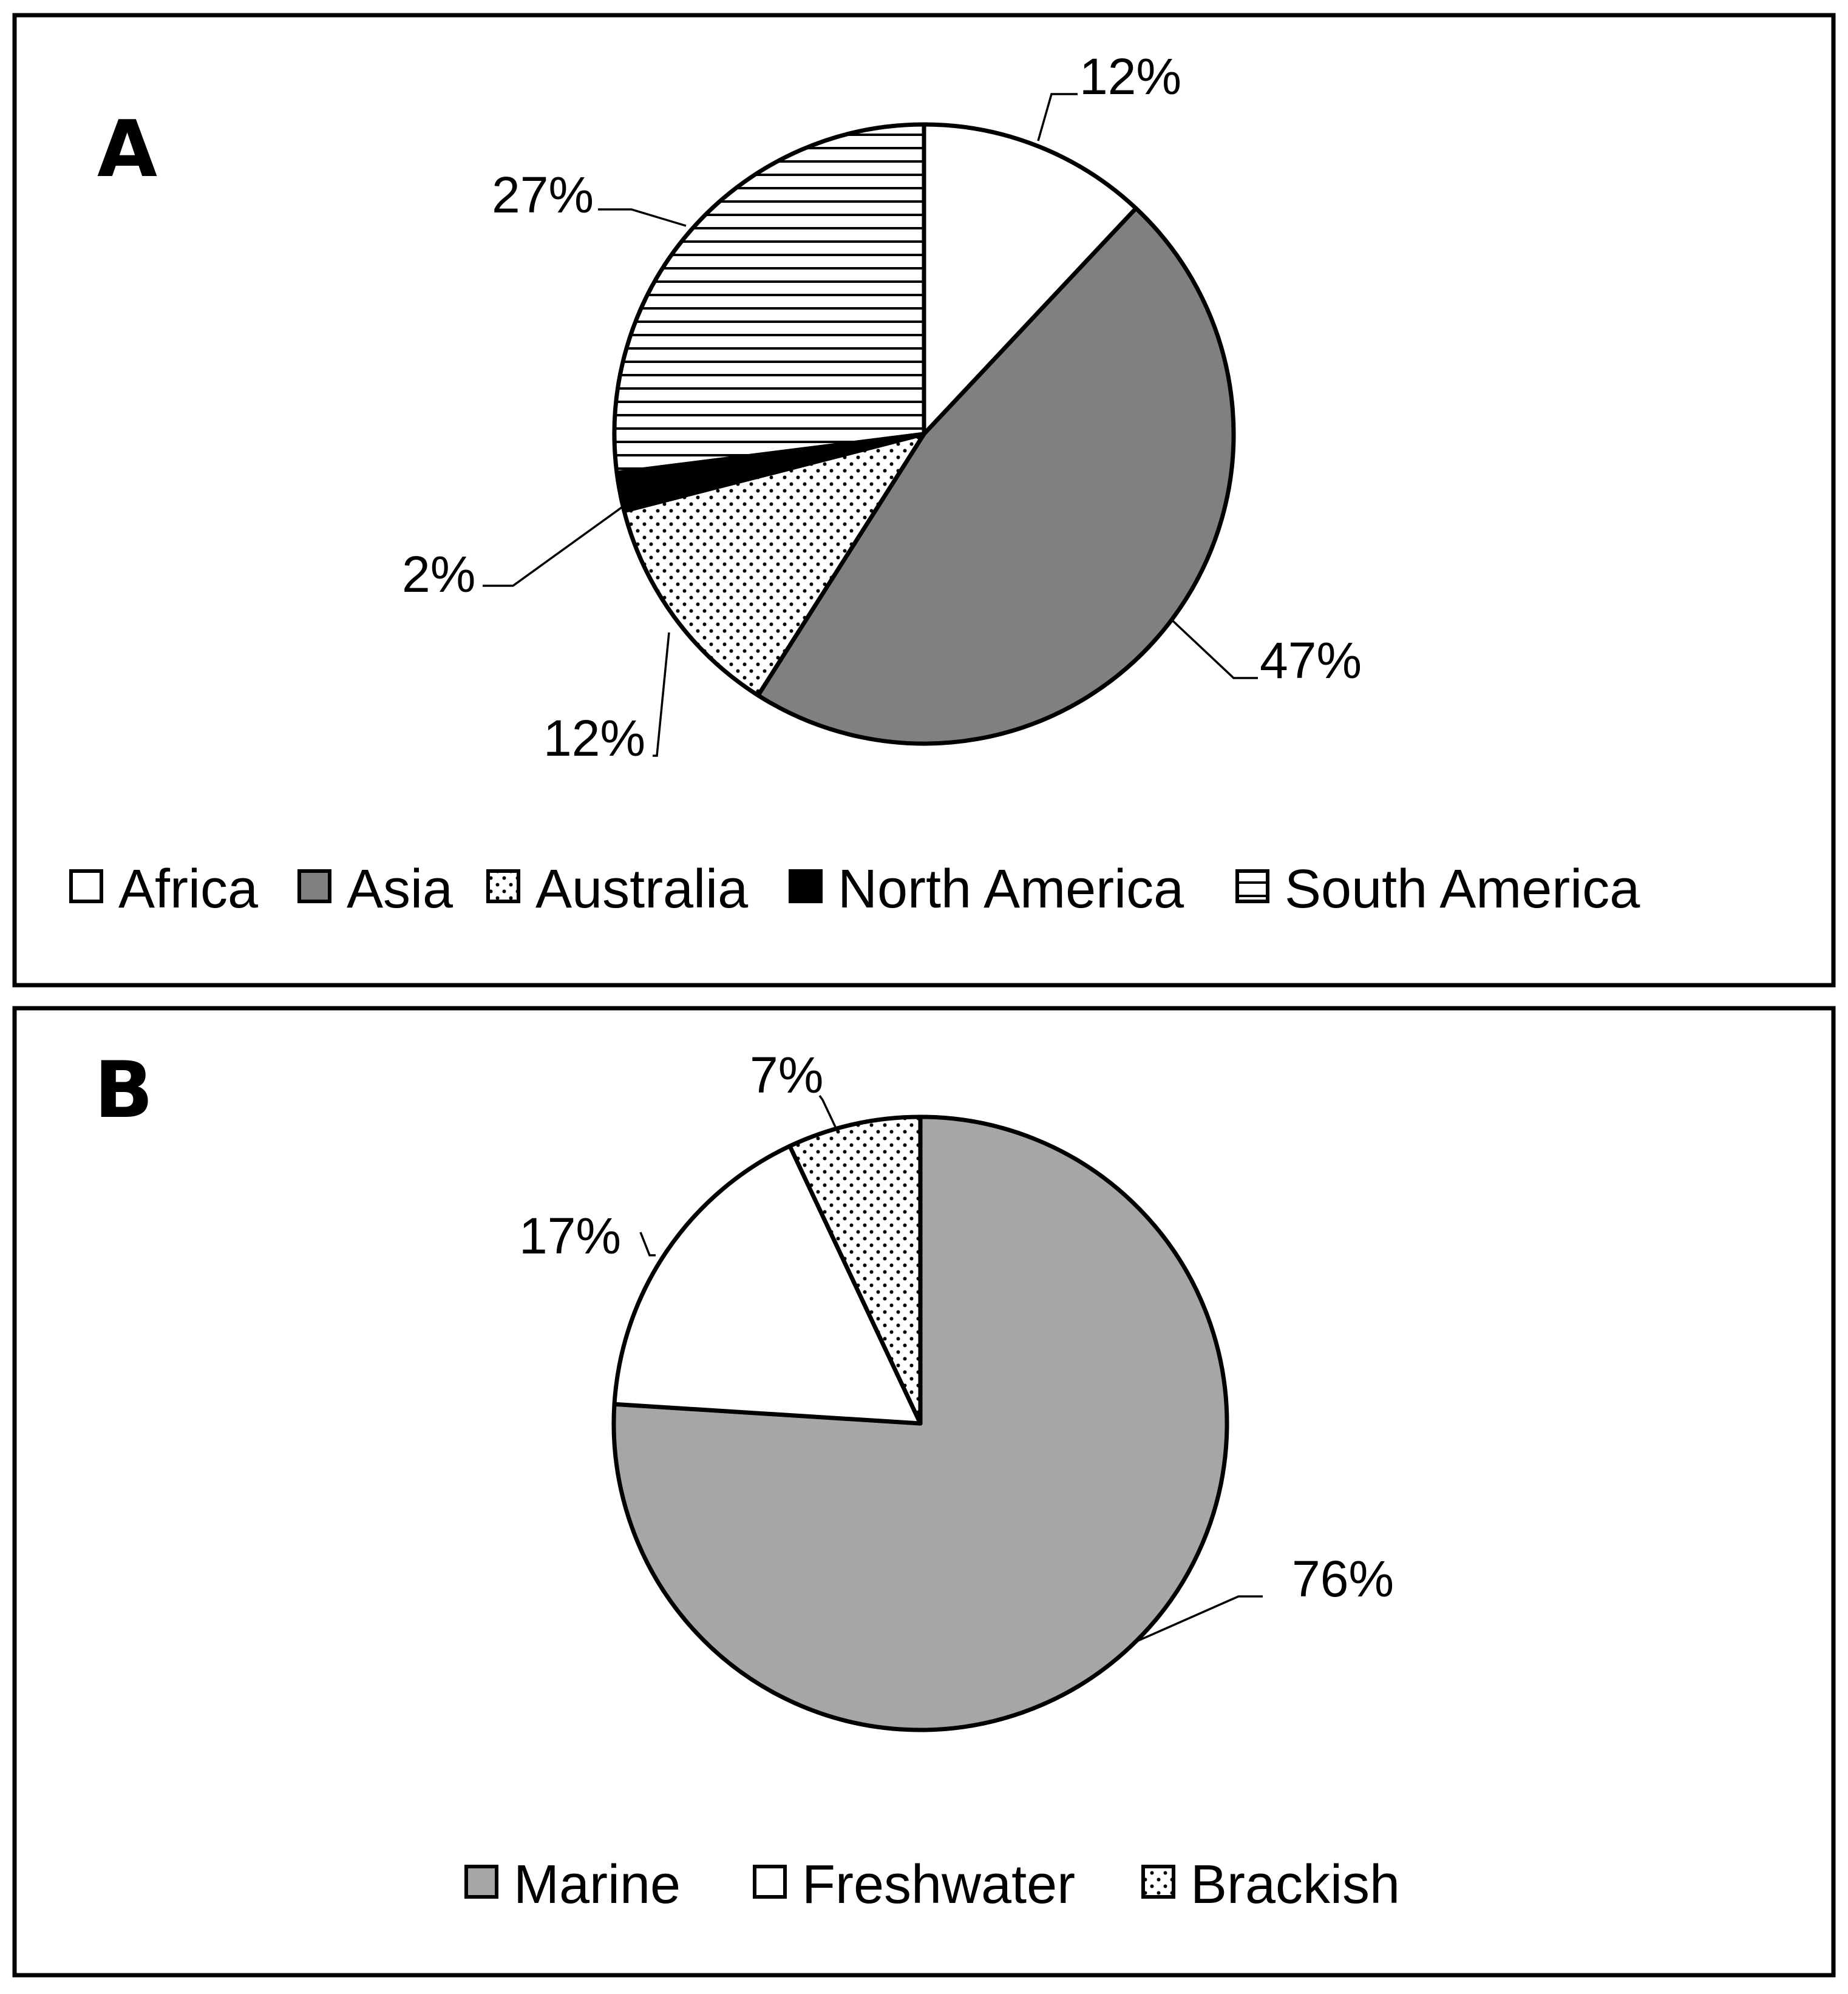 The height and width of the screenshot is (1994, 1848). I want to click on legend-label-south-america: South America, so click(1462, 889).